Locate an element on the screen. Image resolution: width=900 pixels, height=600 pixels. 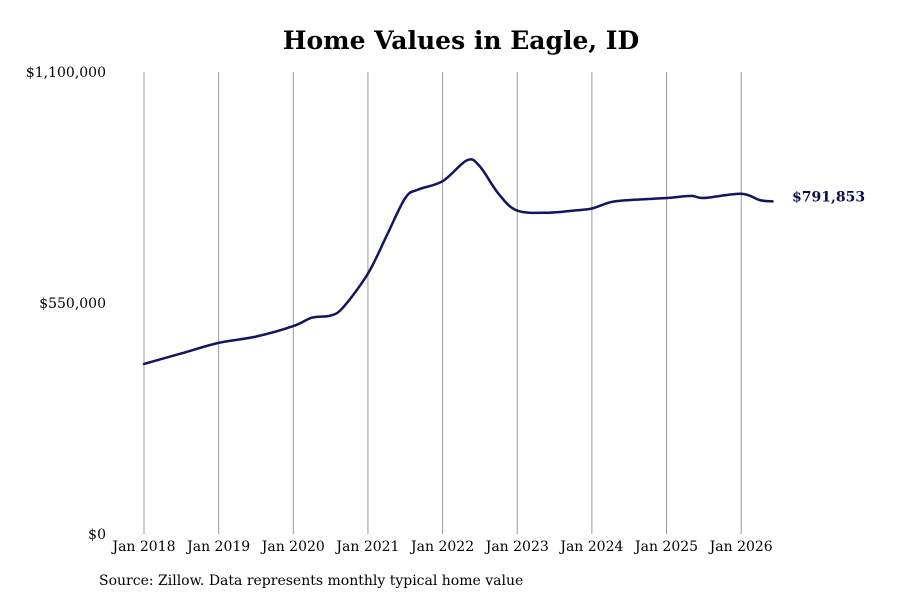
x-tick-label: Jan 2018 is located at coordinates (142, 547).